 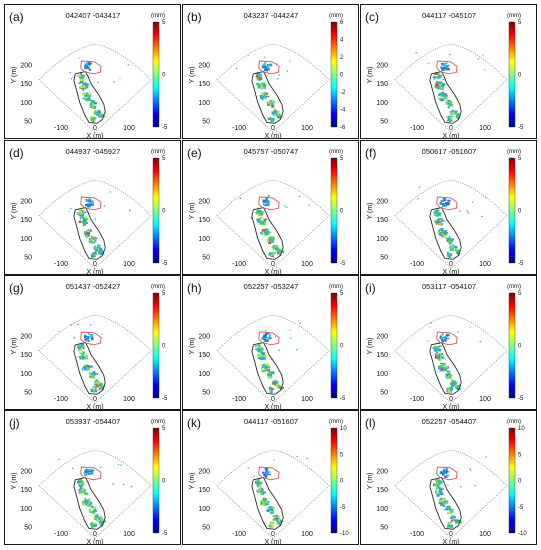 What do you see at coordinates (93, 151) in the screenshot?
I see `panel-title: 044937 -045927` at bounding box center [93, 151].